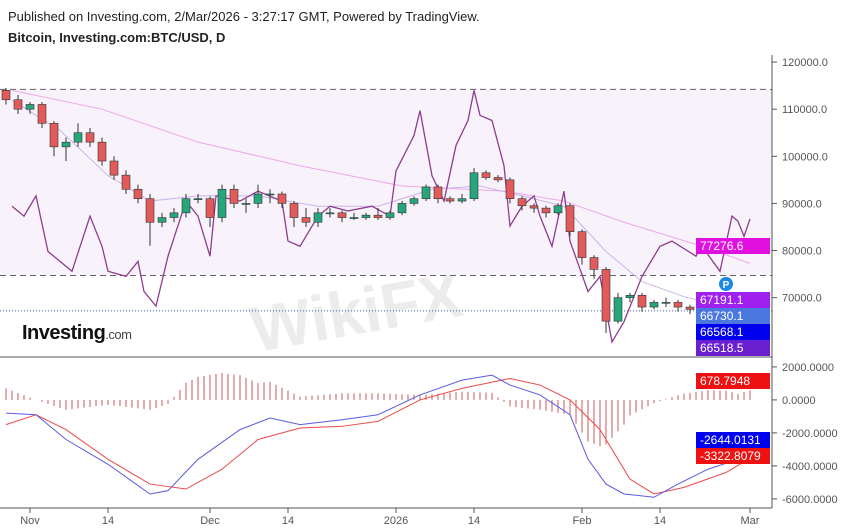 The width and height of the screenshot is (850, 531). What do you see at coordinates (802, 204) in the screenshot?
I see `y-tick-label: 90000.0` at bounding box center [802, 204].